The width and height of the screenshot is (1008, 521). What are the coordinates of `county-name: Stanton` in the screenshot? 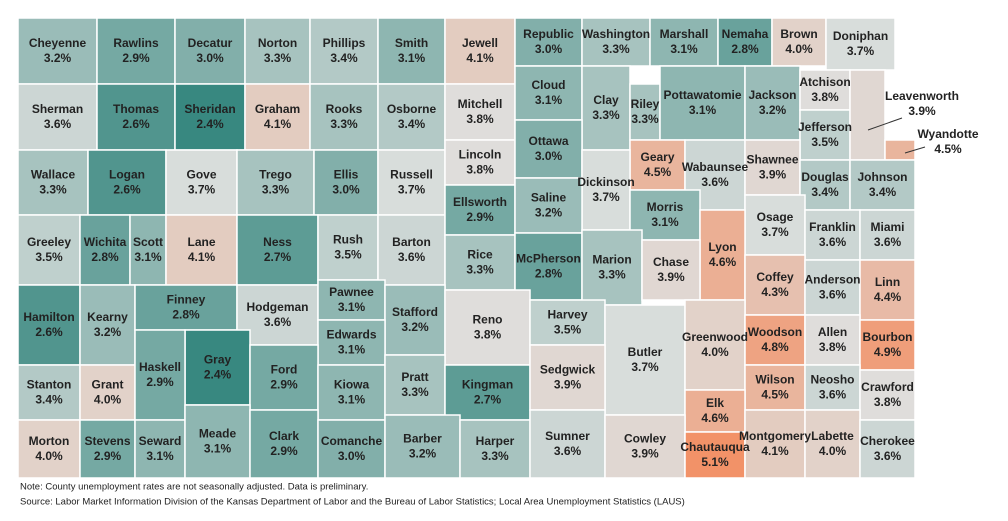 It's located at (49, 385).